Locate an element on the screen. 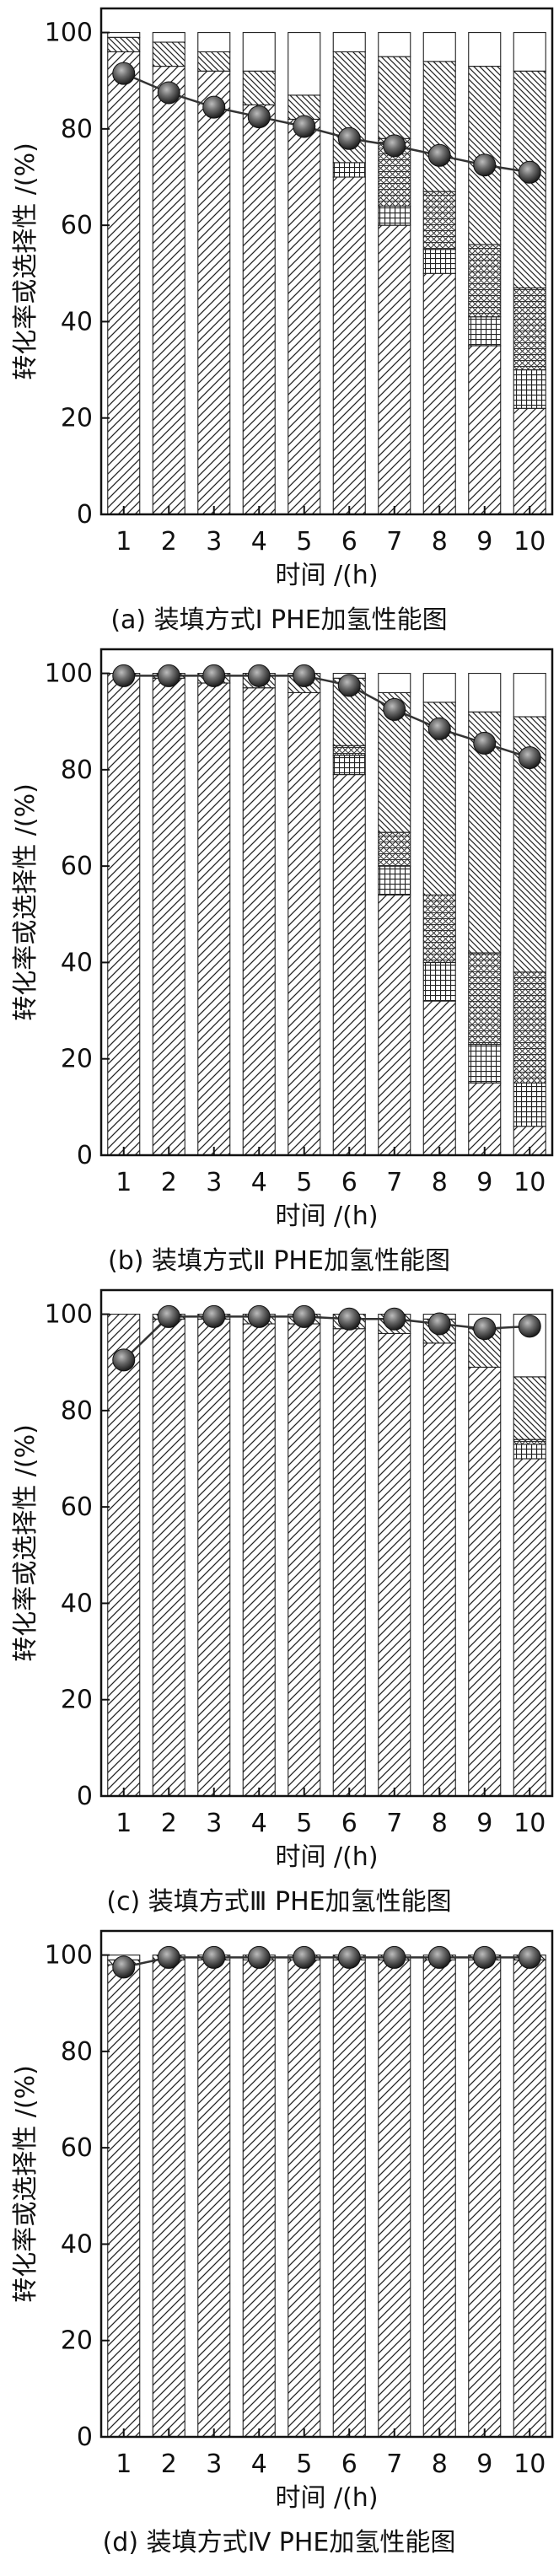  panel-caption: (c) 装填方式Ⅲ PHE加氢性能图 is located at coordinates (279, 1902).